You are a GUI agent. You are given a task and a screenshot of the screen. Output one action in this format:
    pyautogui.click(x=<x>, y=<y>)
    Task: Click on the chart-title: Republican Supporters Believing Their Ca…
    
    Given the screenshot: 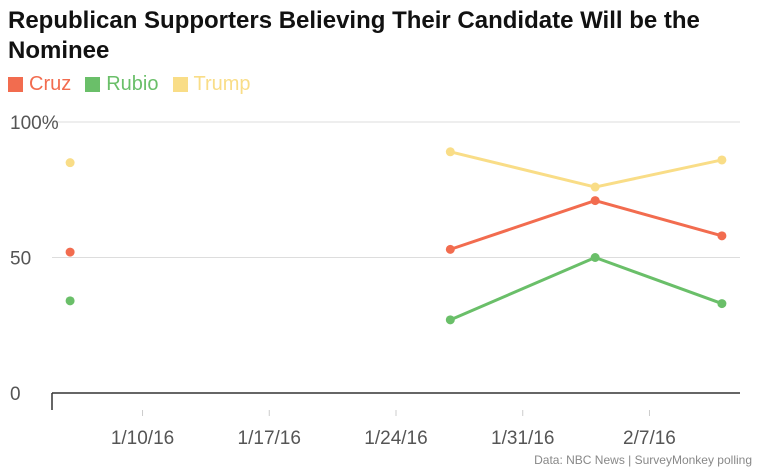 What is the action you would take?
    pyautogui.click(x=354, y=35)
    